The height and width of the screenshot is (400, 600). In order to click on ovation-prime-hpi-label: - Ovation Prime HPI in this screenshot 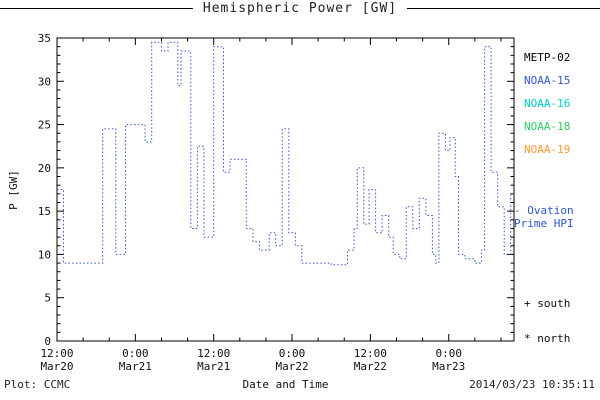, I will do `click(555, 217)`.